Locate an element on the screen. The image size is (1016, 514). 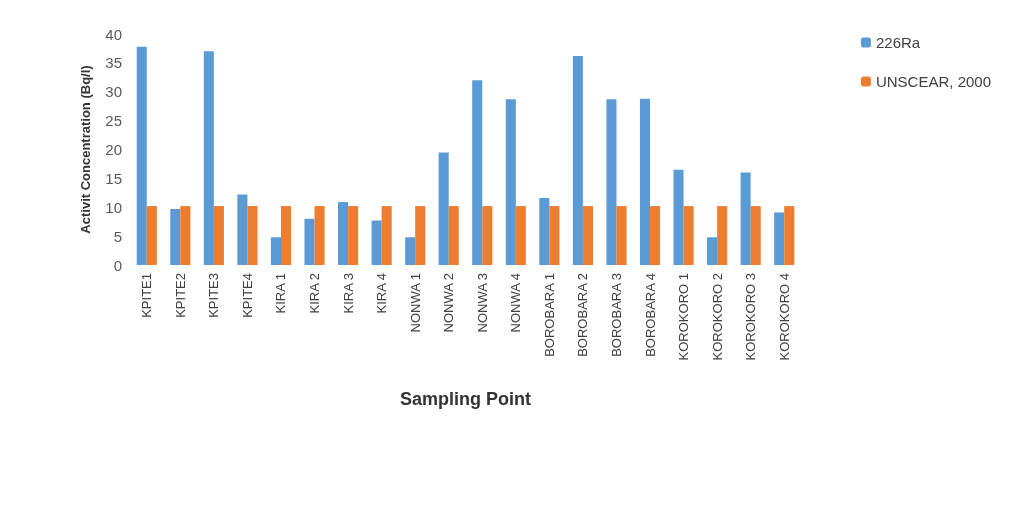
x-tick-label: KOROKORO 3 is located at coordinates (751, 317).